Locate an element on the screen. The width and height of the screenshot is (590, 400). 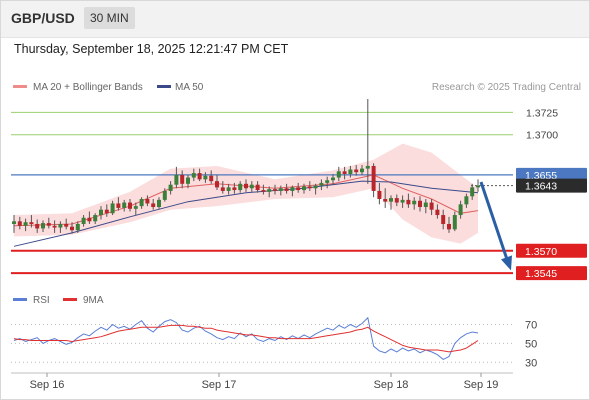
forecast-arrow is located at coordinates (495, 226).